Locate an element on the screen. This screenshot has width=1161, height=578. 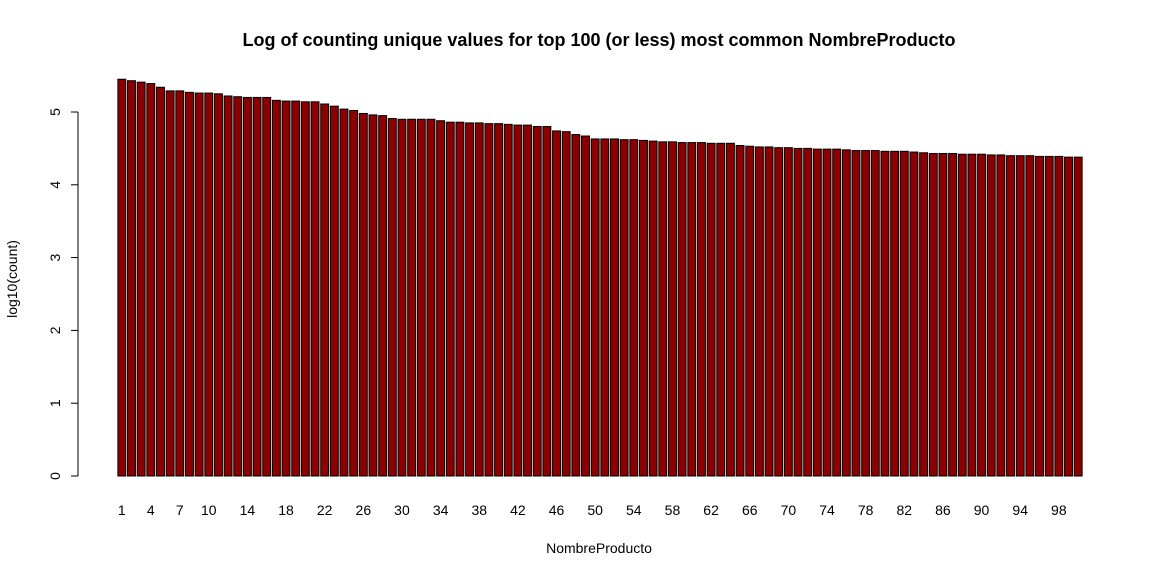
y-tick-label-1: 1 is located at coordinates (55, 403).